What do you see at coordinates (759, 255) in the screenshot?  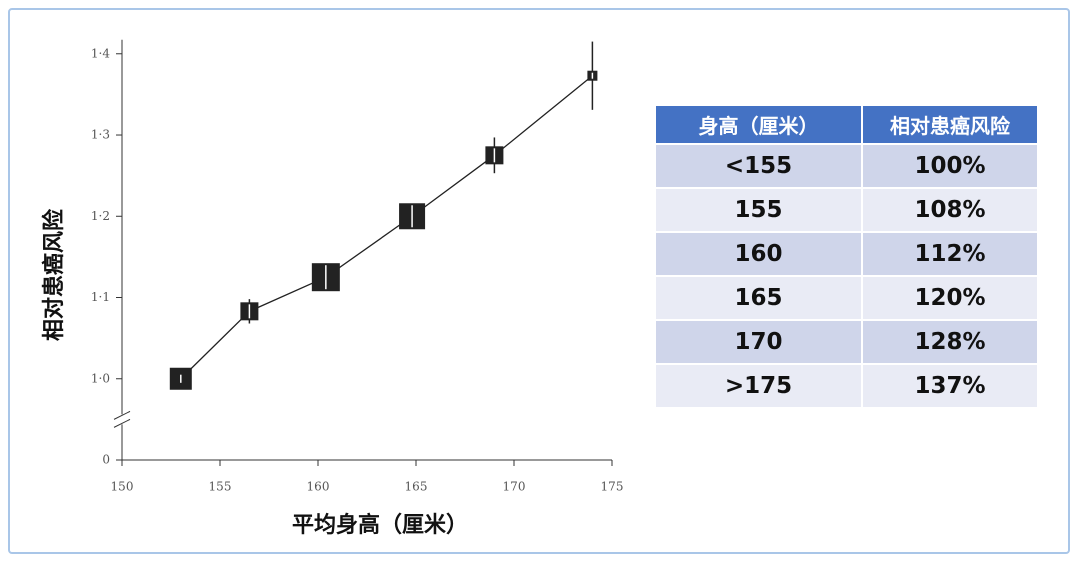 I see `table-cell: 160` at bounding box center [759, 255].